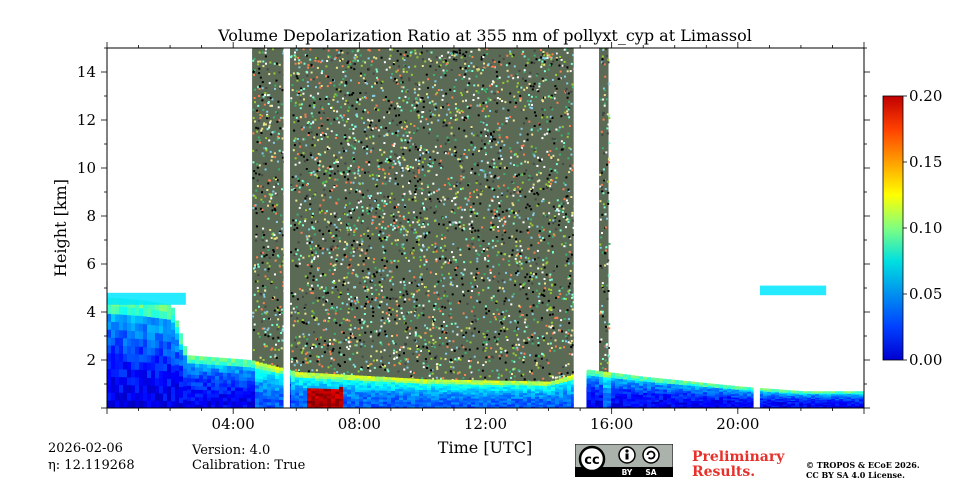 Image resolution: width=960 pixels, height=480 pixels. Describe the element at coordinates (925, 162) in the screenshot. I see `colorbar-tick-label-3: 0.15` at that location.